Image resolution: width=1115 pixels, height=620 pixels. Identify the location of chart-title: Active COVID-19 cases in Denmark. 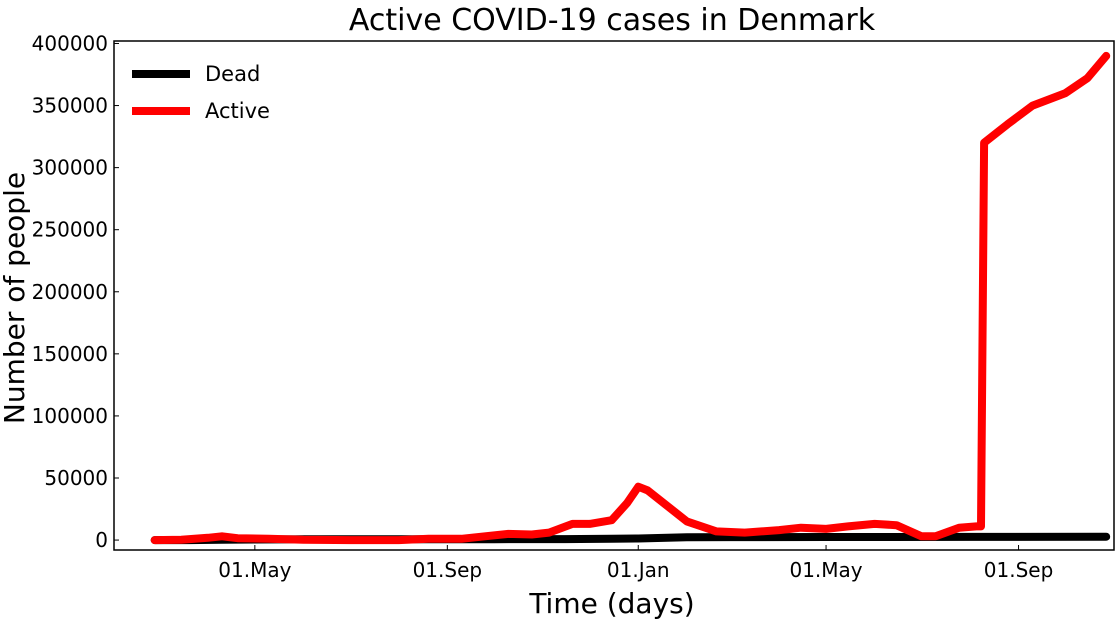
(612, 20).